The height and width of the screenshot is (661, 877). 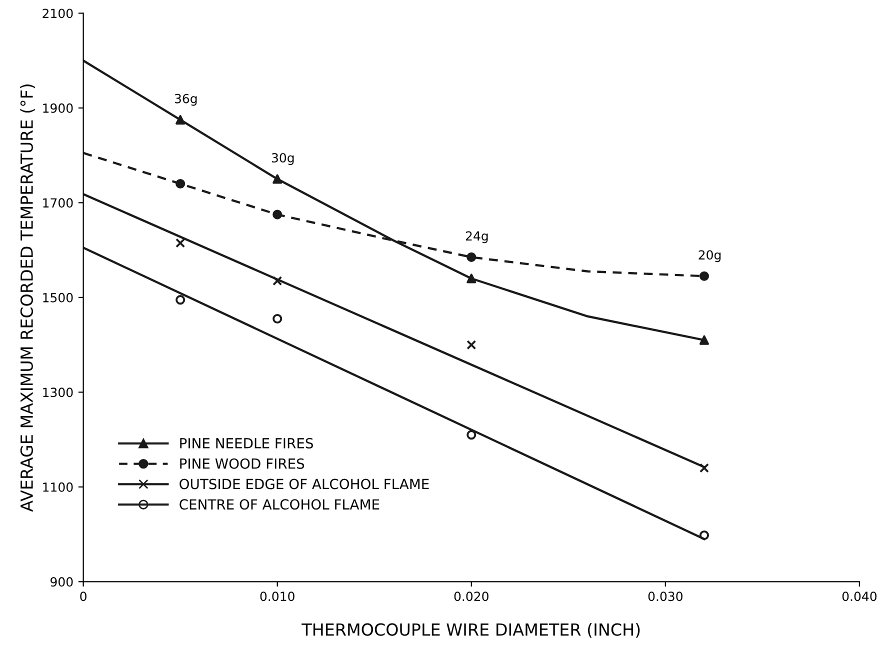 I want to click on y-tick-label: 1500, so click(x=58, y=297).